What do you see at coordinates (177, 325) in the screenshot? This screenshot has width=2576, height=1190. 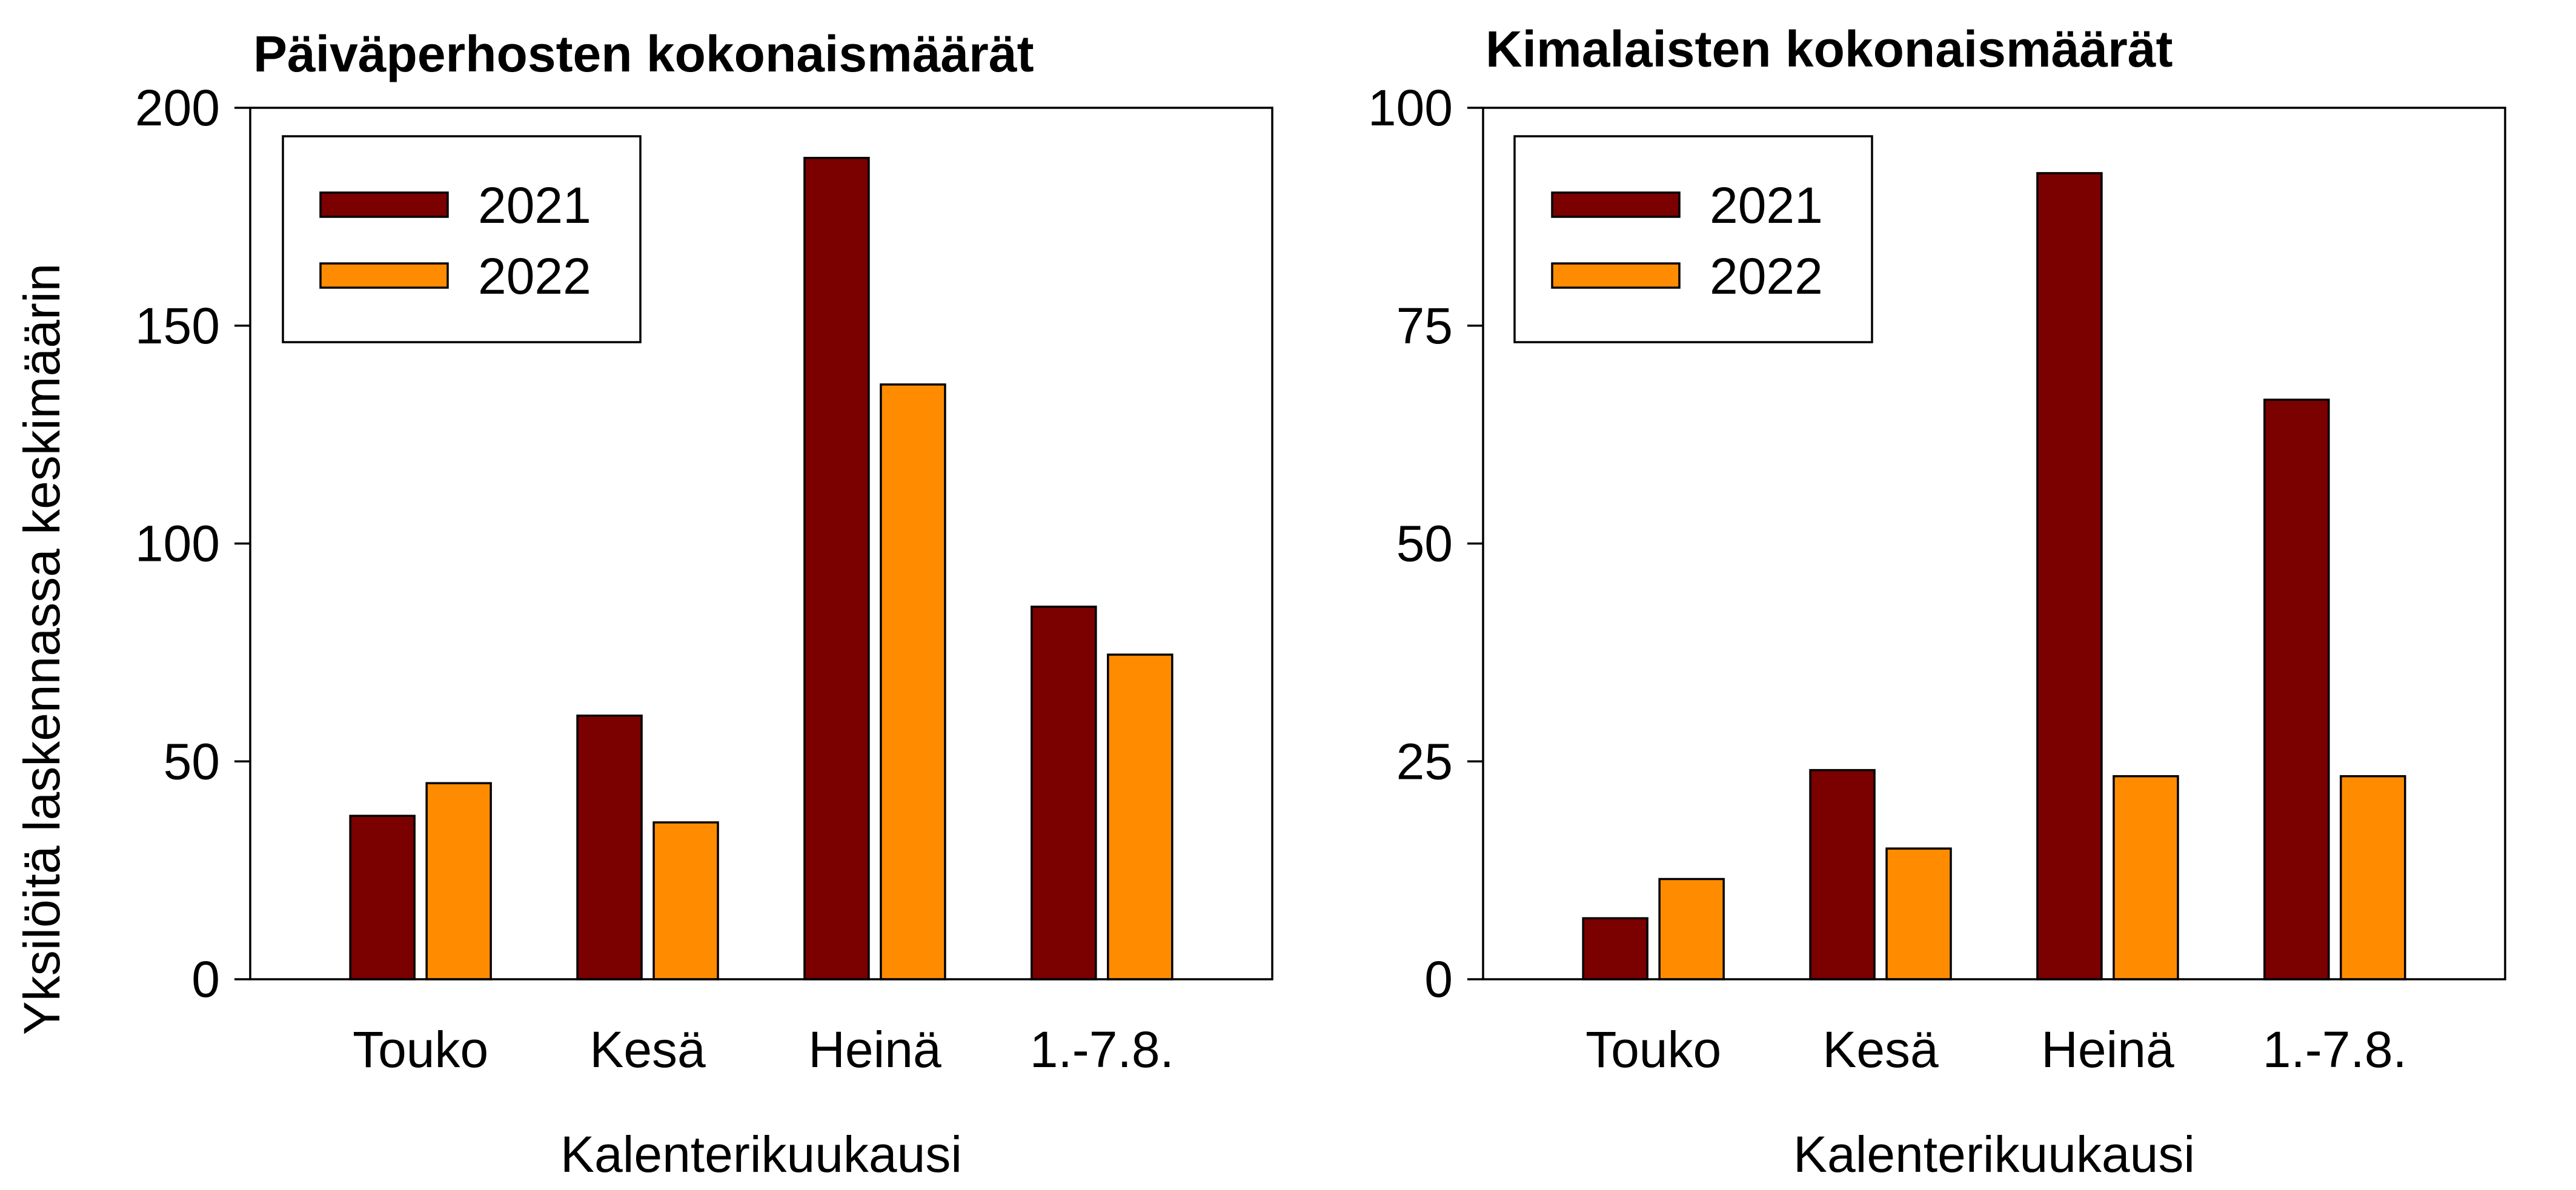 I see `y-tick-label: 150` at bounding box center [177, 325].